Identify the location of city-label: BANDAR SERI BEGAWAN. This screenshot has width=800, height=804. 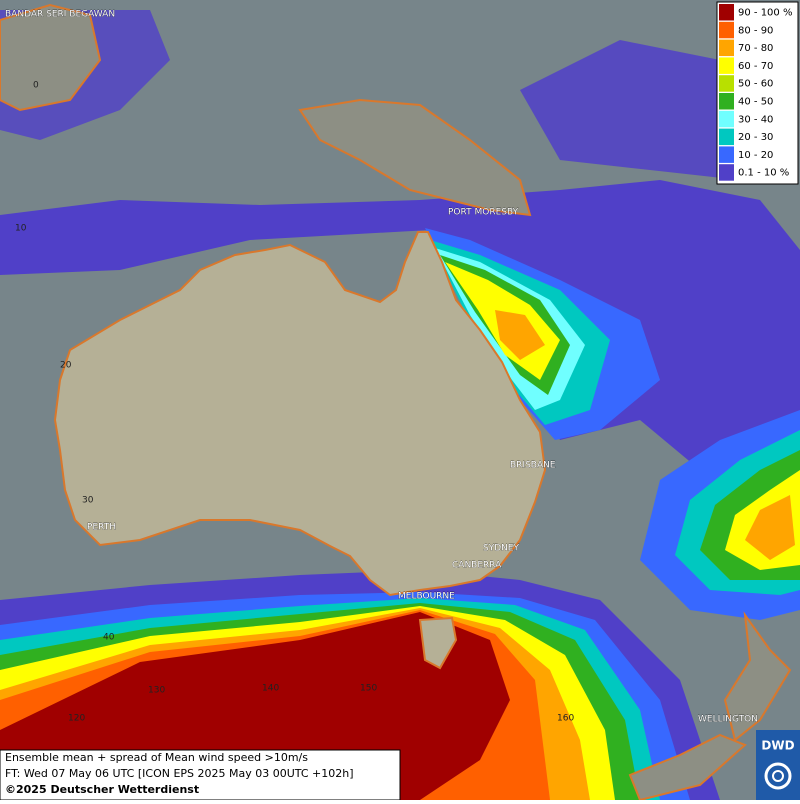
(60, 15).